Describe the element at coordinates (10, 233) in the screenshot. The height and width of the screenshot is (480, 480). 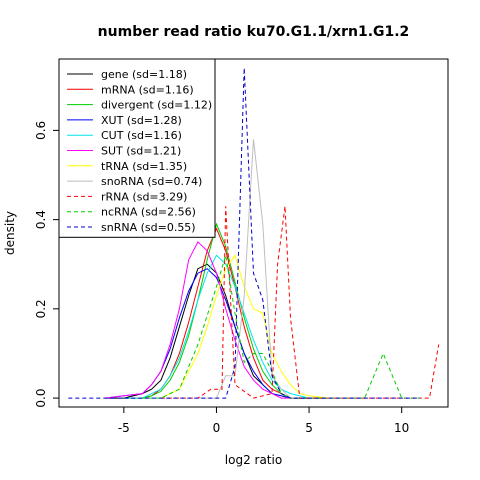
I see `y-axis-label: density` at that location.